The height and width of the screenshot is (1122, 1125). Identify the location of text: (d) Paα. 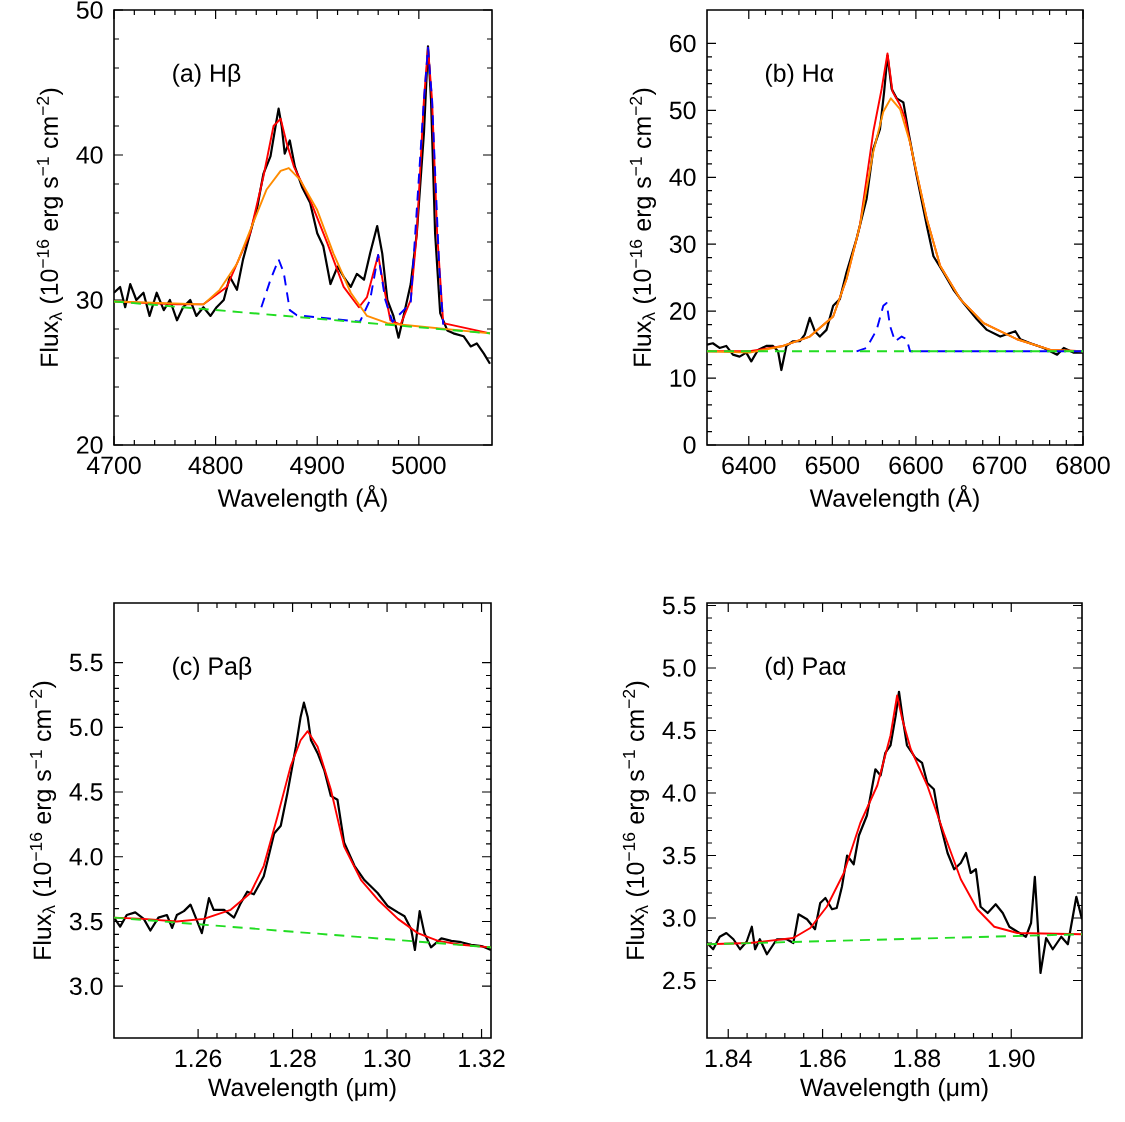
(805, 668).